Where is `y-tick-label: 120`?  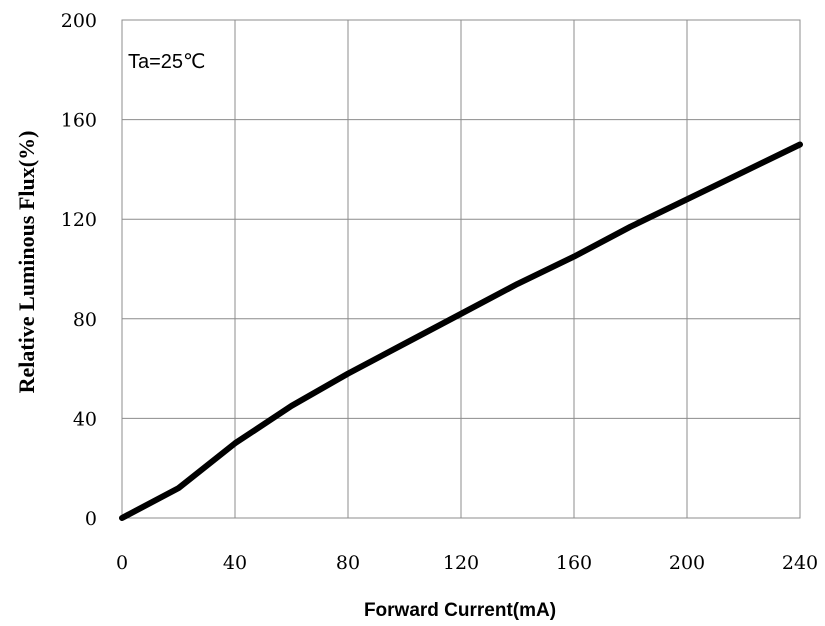 y-tick-label: 120 is located at coordinates (79, 220).